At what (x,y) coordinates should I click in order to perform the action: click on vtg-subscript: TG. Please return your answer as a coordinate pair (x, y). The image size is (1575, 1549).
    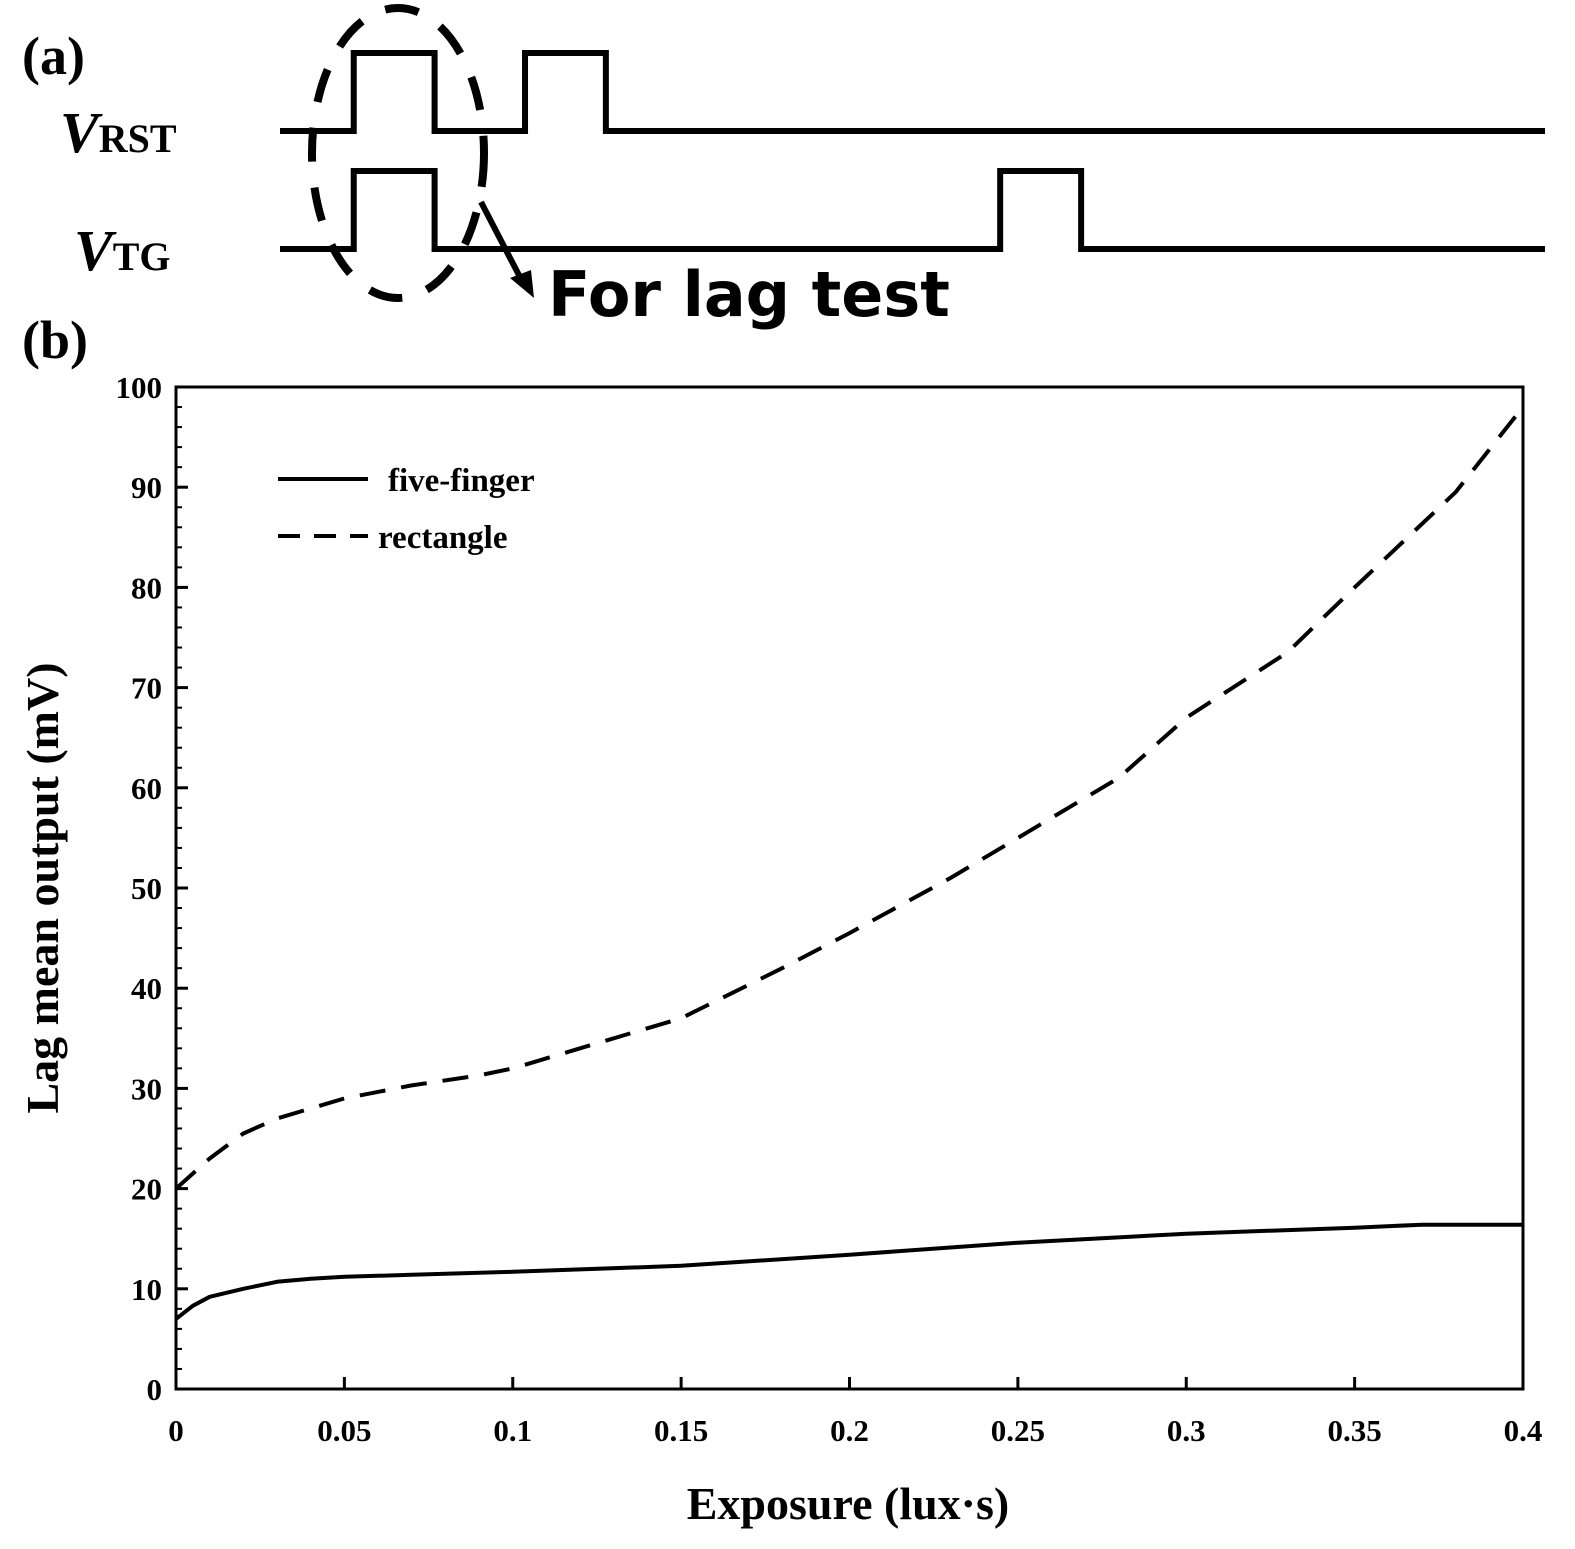
    Looking at the image, I should click on (142, 256).